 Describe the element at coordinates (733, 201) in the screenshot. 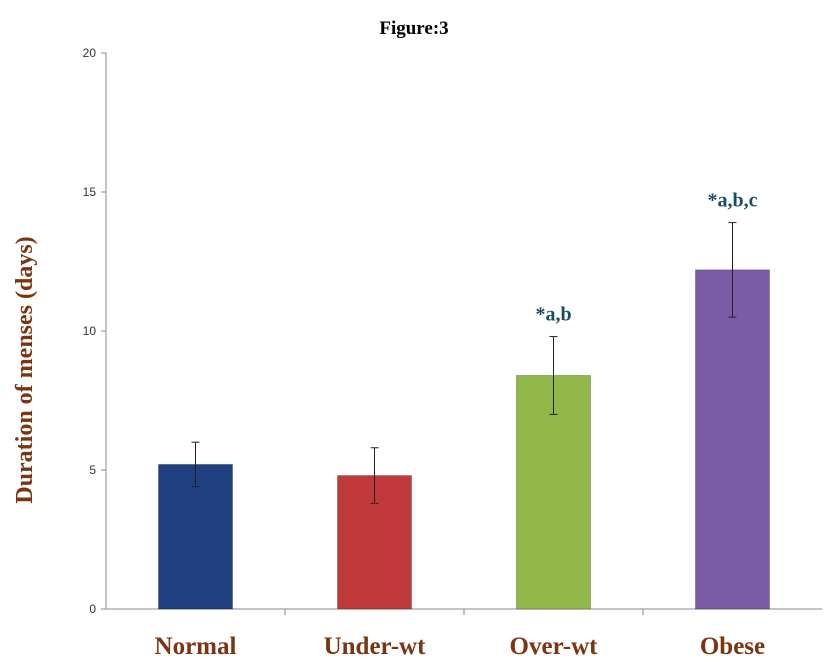

I see `significance-annotation: *a,b,c` at that location.